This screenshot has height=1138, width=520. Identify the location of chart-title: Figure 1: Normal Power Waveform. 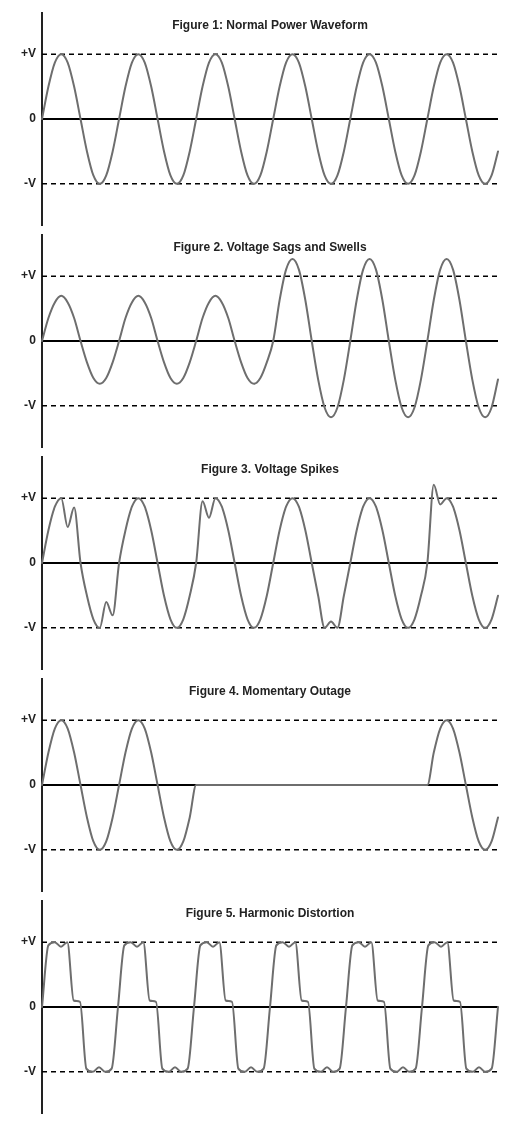
(270, 25).